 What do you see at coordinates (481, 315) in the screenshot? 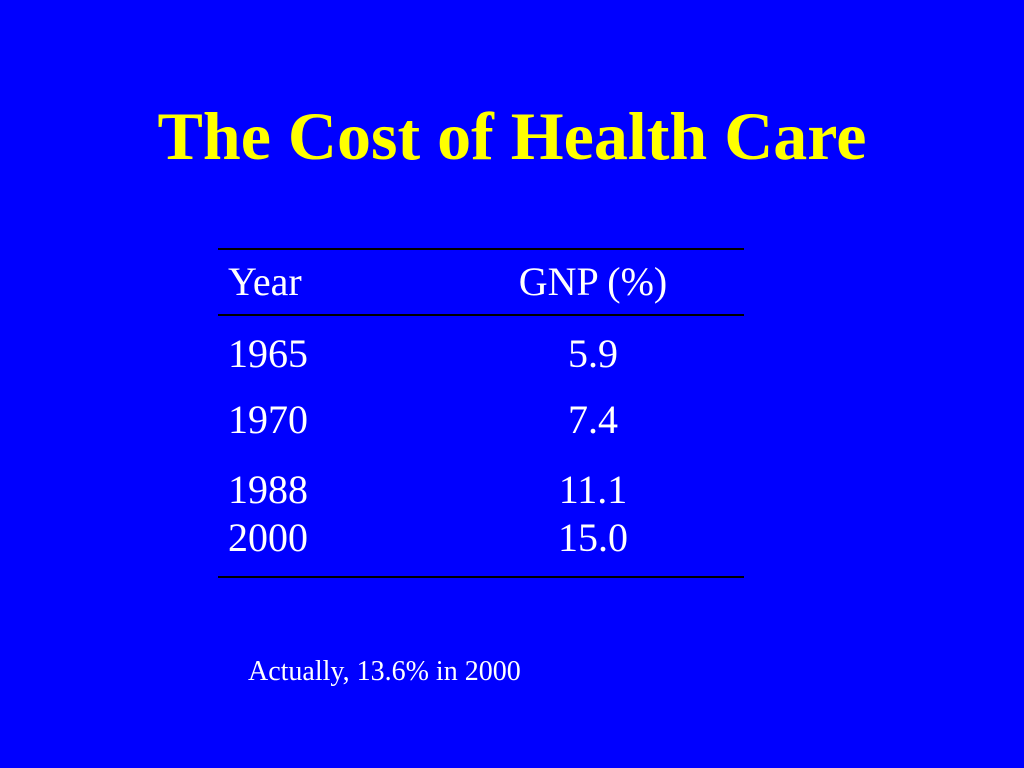
I see `table-header-rule` at bounding box center [481, 315].